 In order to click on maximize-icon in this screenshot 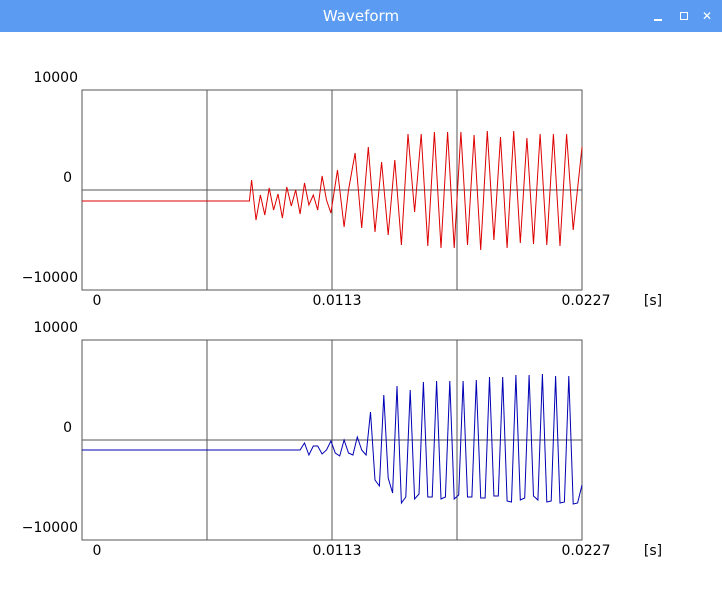, I will do `click(684, 16)`.